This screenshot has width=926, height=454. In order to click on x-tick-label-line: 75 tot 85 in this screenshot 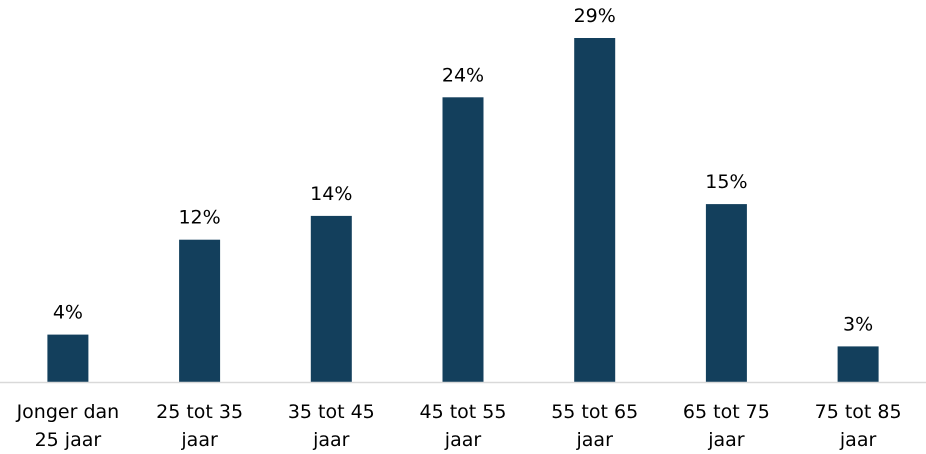, I will do `click(858, 412)`.